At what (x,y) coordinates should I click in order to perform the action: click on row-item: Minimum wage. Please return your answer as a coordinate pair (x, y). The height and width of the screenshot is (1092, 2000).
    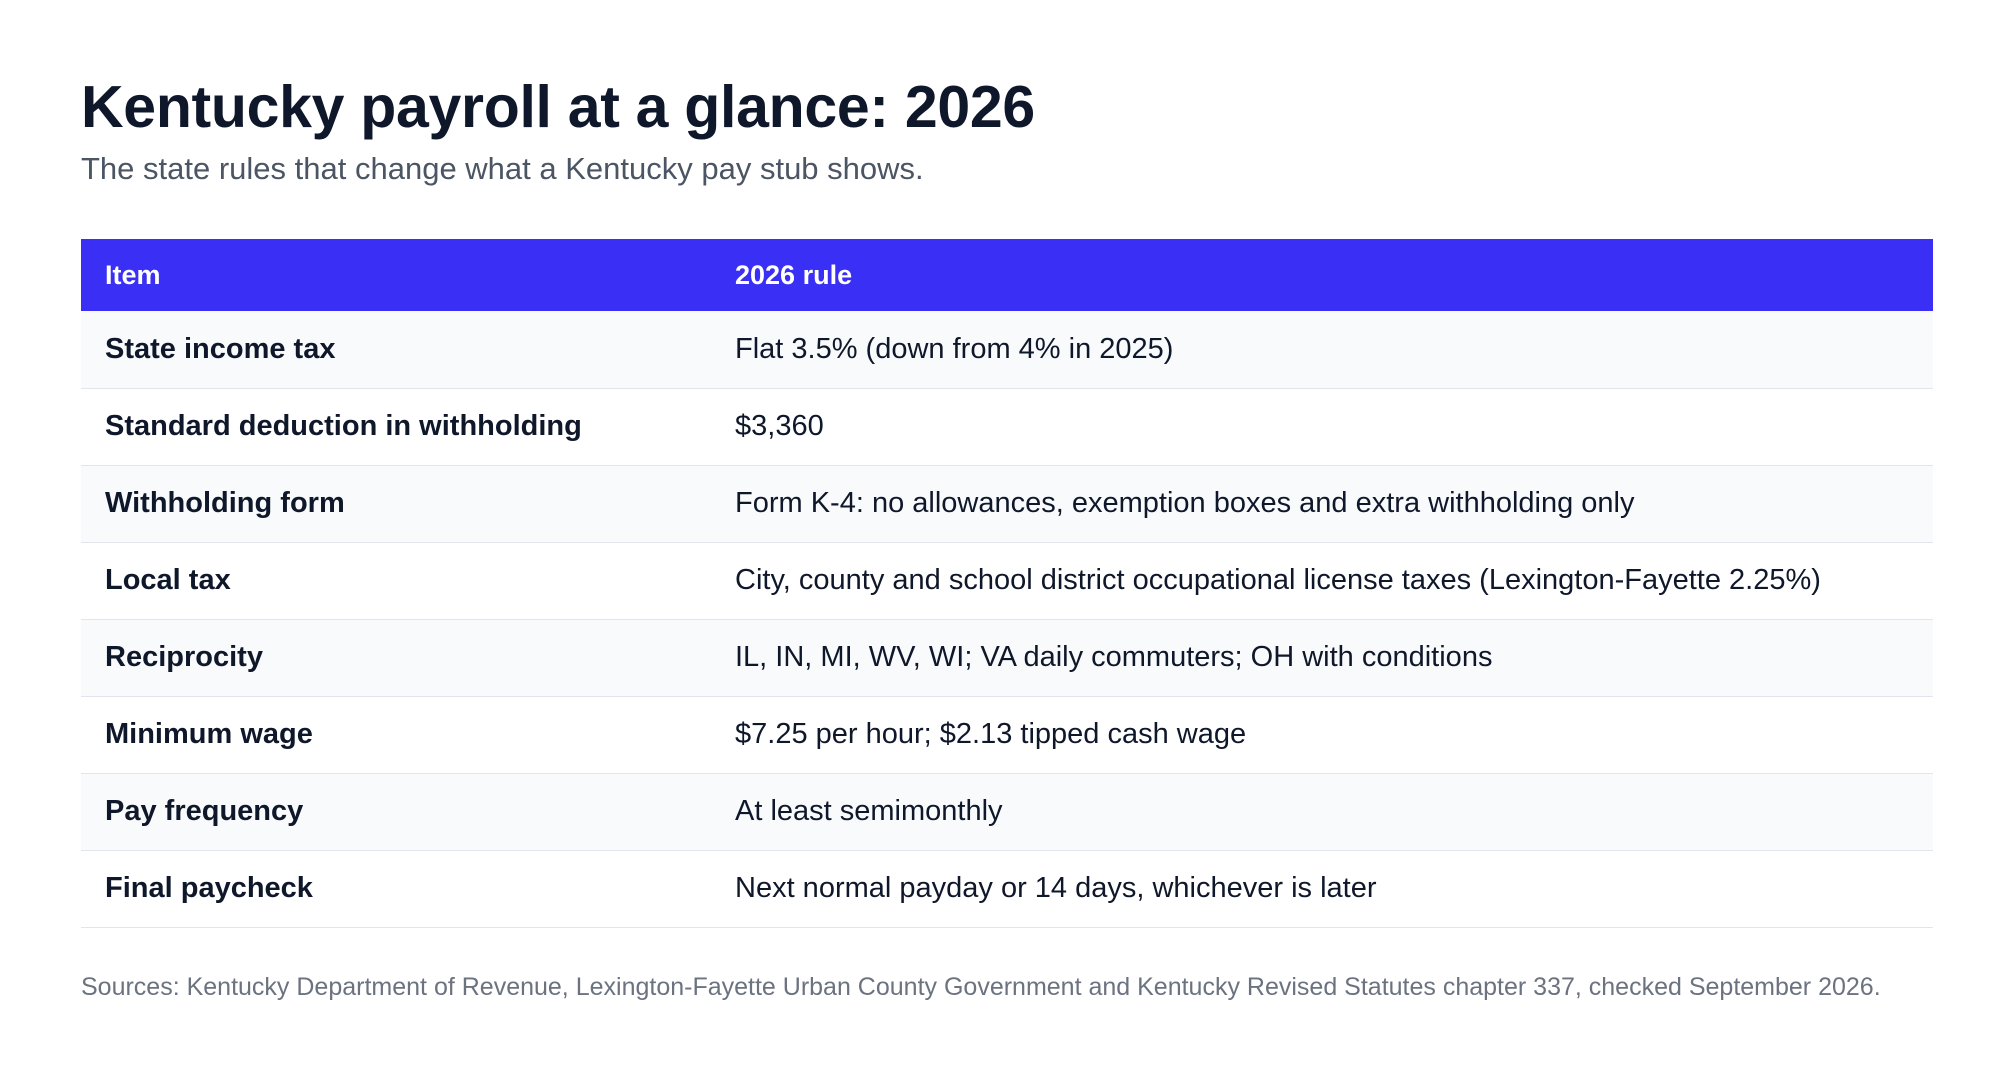
    Looking at the image, I should click on (396, 735).